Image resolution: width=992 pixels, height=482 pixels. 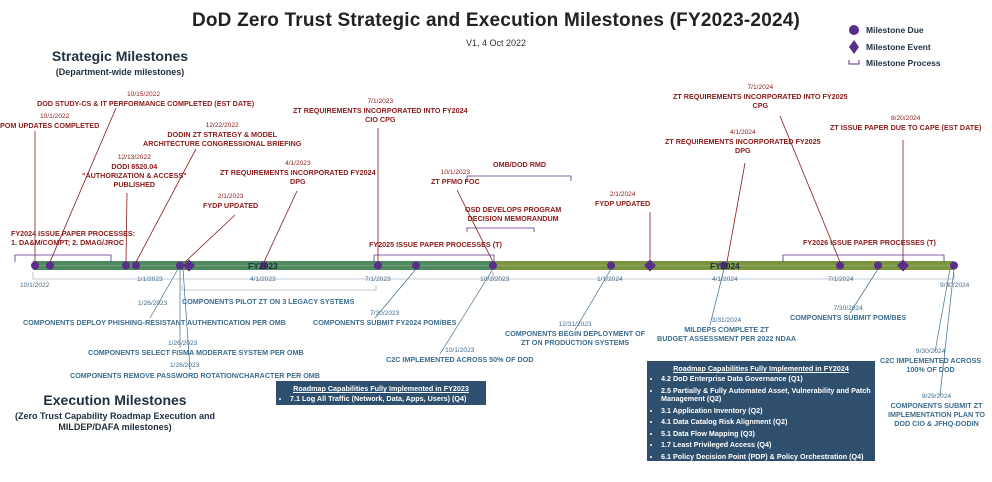 What do you see at coordinates (895, 30) in the screenshot?
I see `legend-due-label: Milestone Due` at bounding box center [895, 30].